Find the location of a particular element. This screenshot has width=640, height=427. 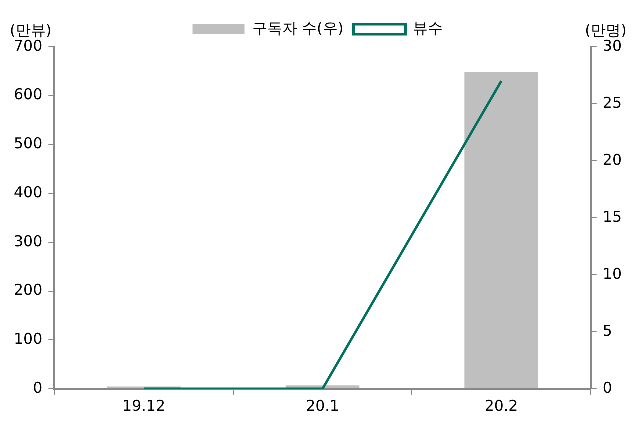

y-tick-label: 100 is located at coordinates (28, 339).